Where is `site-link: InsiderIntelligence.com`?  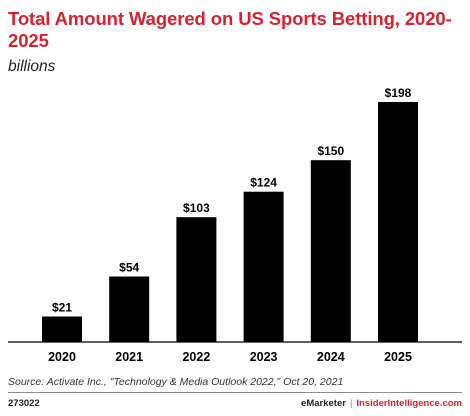 site-link: InsiderIntelligence.com is located at coordinates (409, 403).